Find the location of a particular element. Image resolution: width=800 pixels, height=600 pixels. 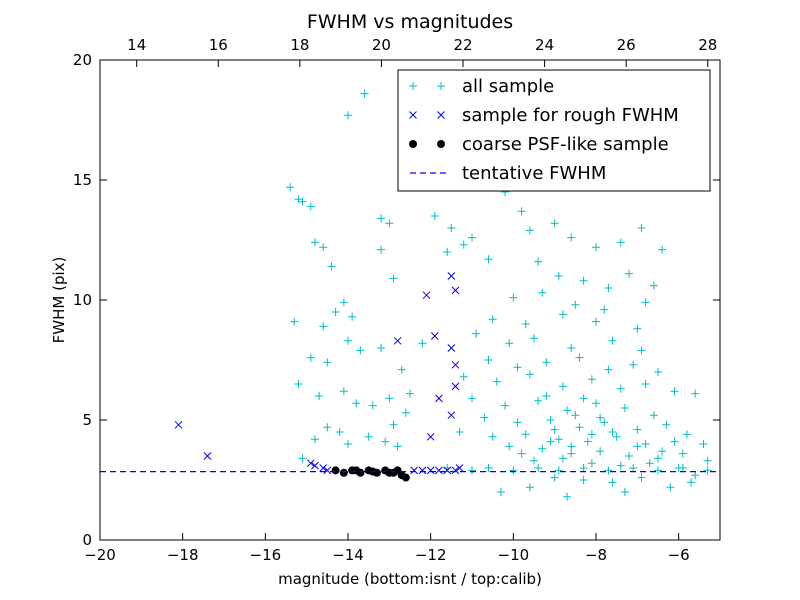

legend-label: coarse PSF-like sample is located at coordinates (565, 144).